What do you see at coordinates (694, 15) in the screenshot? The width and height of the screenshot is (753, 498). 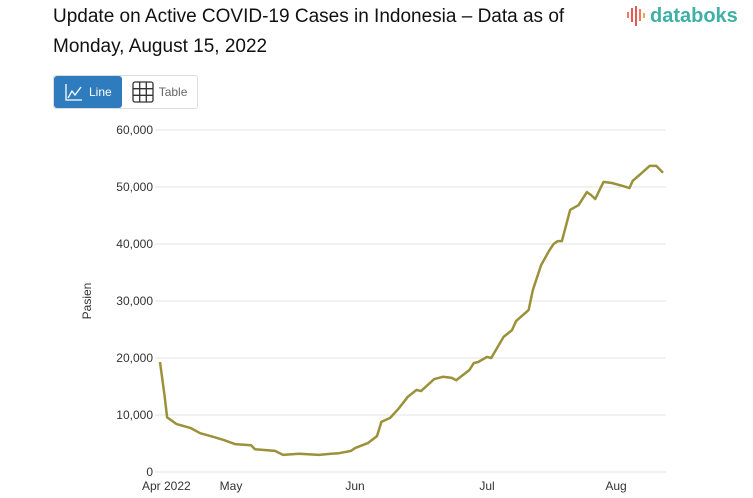 I see `logo-text: databoks` at bounding box center [694, 15].